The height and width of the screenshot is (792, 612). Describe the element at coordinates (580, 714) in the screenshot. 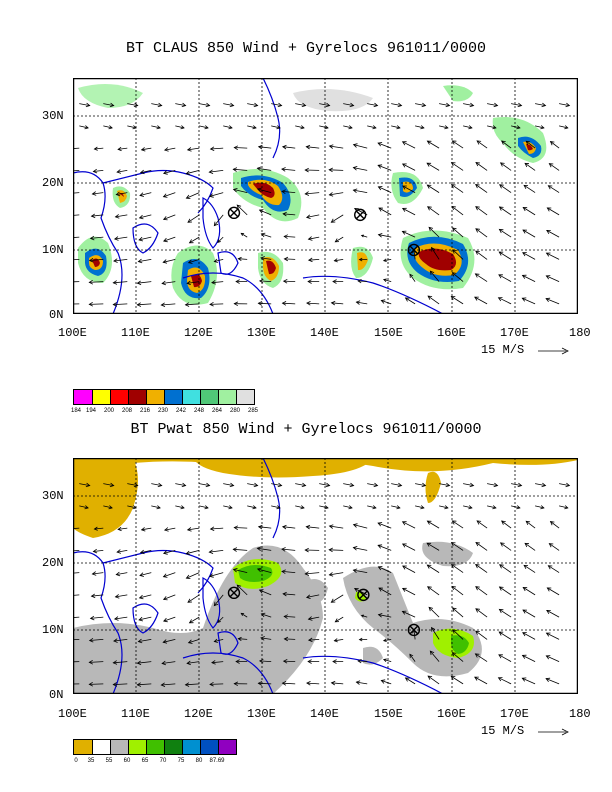

I see `lon-label-180: 180` at that location.